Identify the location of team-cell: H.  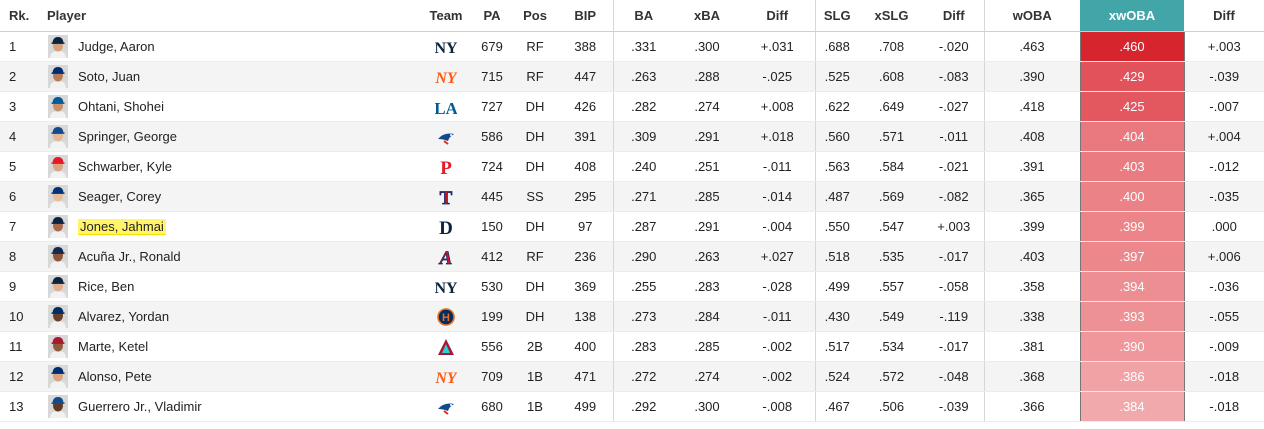
(446, 316).